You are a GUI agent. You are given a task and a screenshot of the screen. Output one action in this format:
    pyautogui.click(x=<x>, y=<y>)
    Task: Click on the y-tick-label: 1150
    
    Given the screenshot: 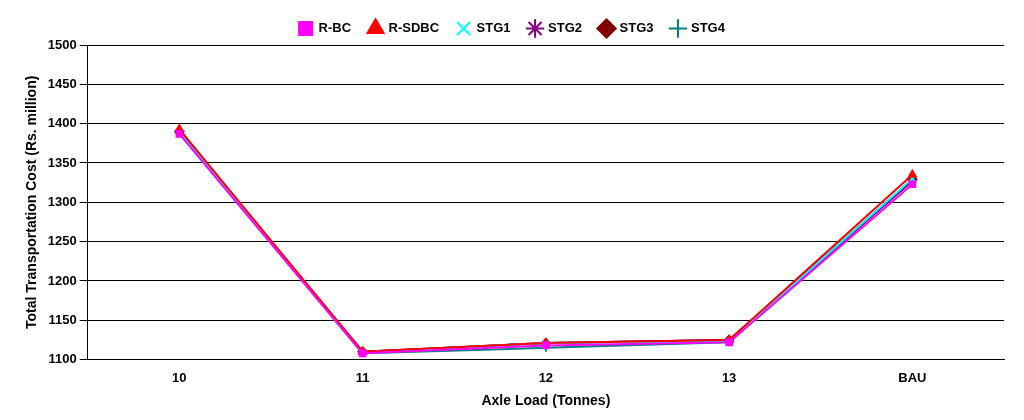 What is the action you would take?
    pyautogui.click(x=62, y=319)
    